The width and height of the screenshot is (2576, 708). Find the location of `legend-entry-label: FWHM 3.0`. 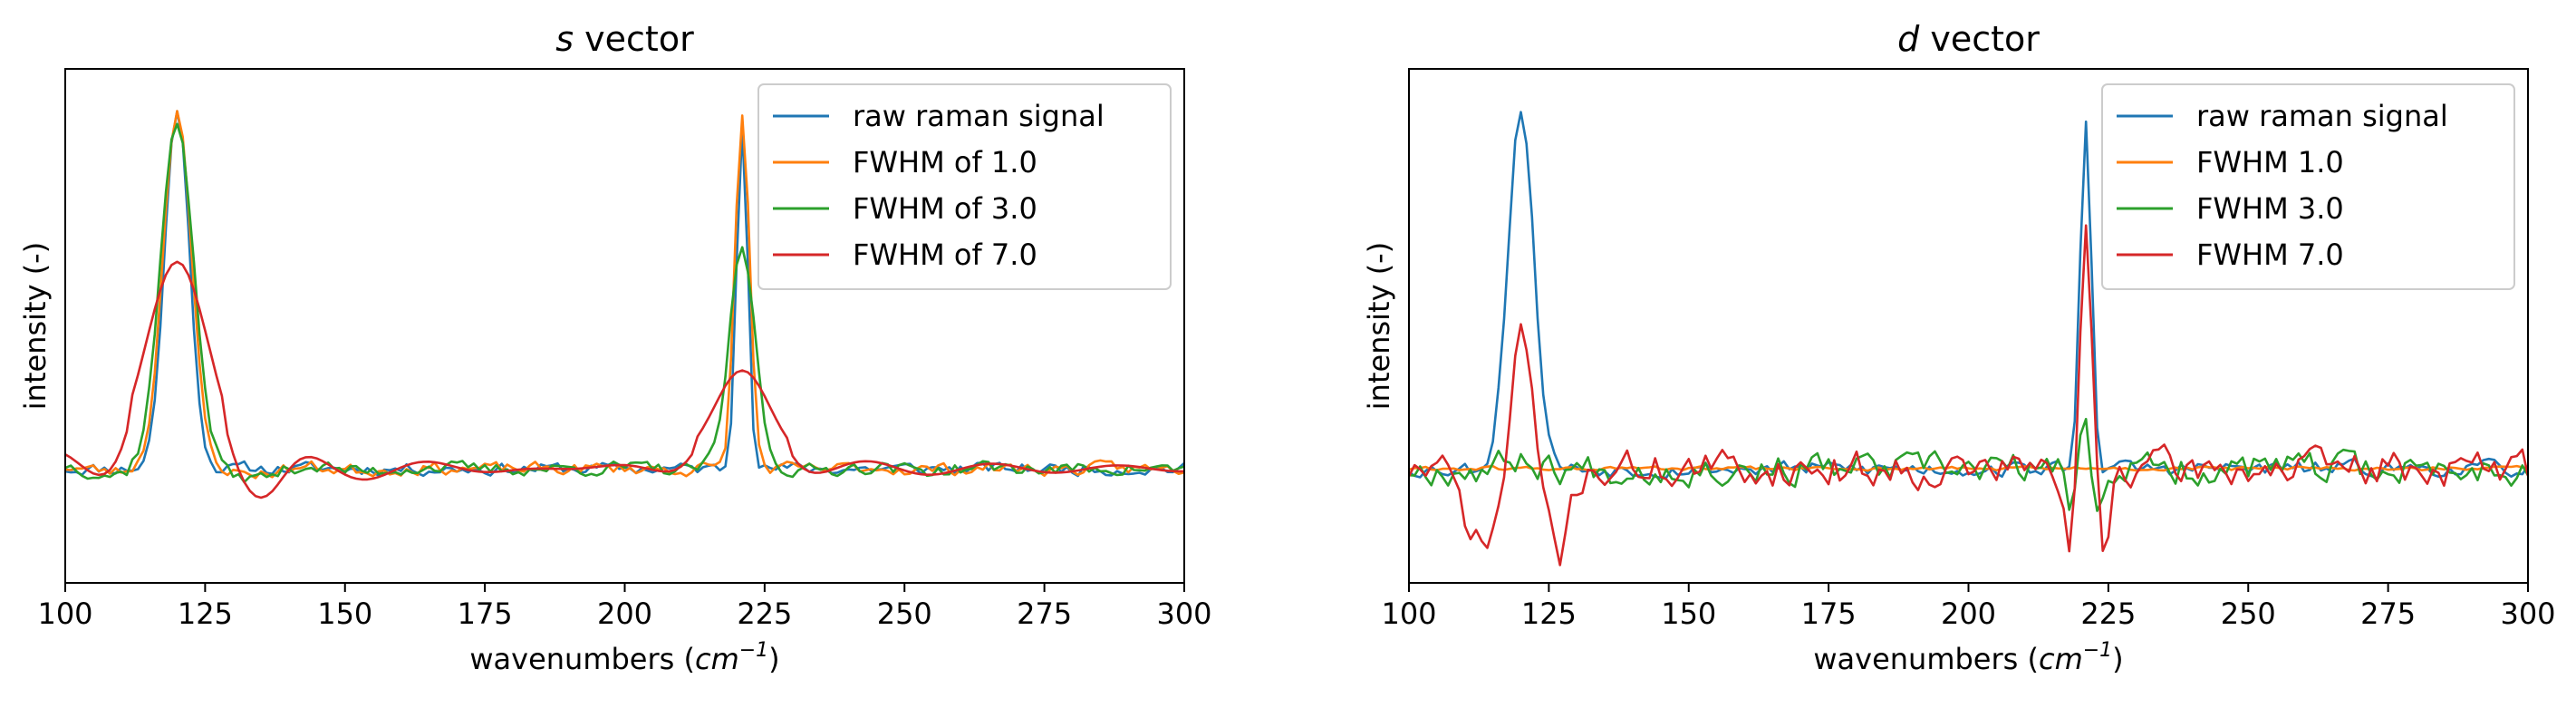

legend-entry-label: FWHM 3.0 is located at coordinates (2270, 208).